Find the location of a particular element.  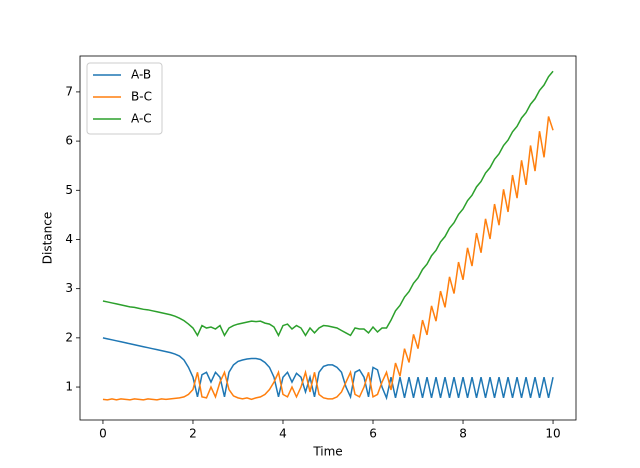

y-tick-label: 2 is located at coordinates (69, 337).